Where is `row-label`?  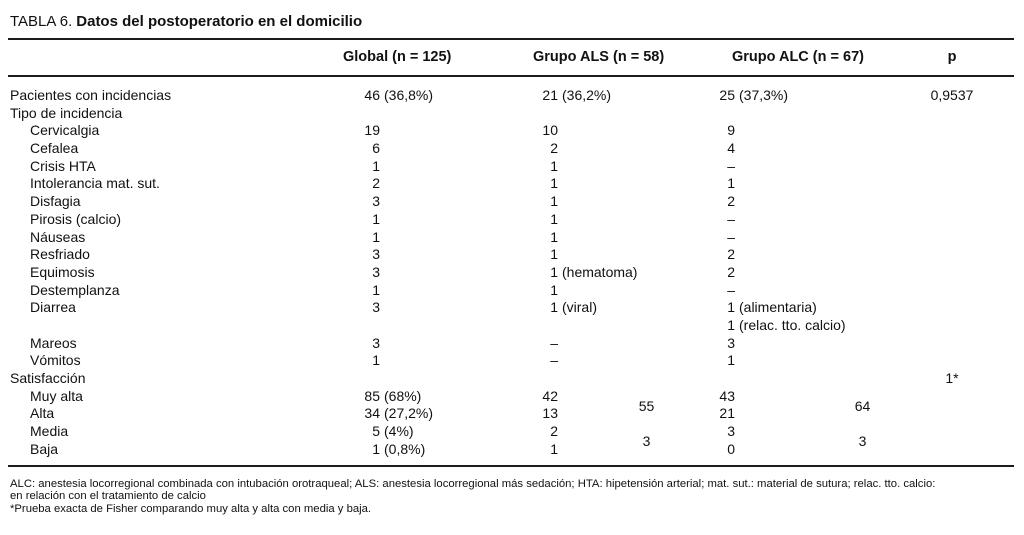 row-label is located at coordinates (171, 326).